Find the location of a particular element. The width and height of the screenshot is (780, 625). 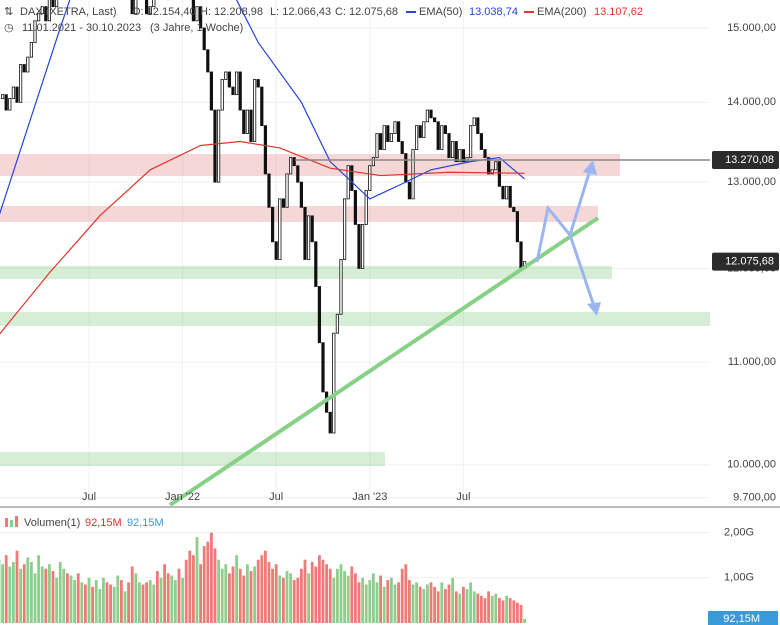

y-tick-label: 15.000,00 is located at coordinates (751, 28).